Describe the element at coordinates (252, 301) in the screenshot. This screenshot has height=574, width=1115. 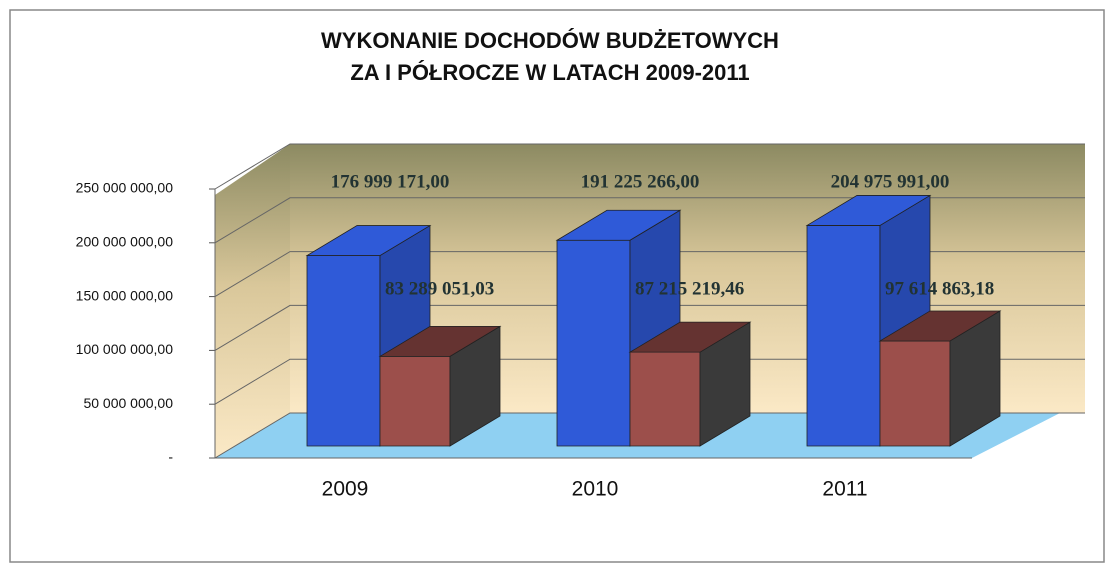
I see `side-wall` at that location.